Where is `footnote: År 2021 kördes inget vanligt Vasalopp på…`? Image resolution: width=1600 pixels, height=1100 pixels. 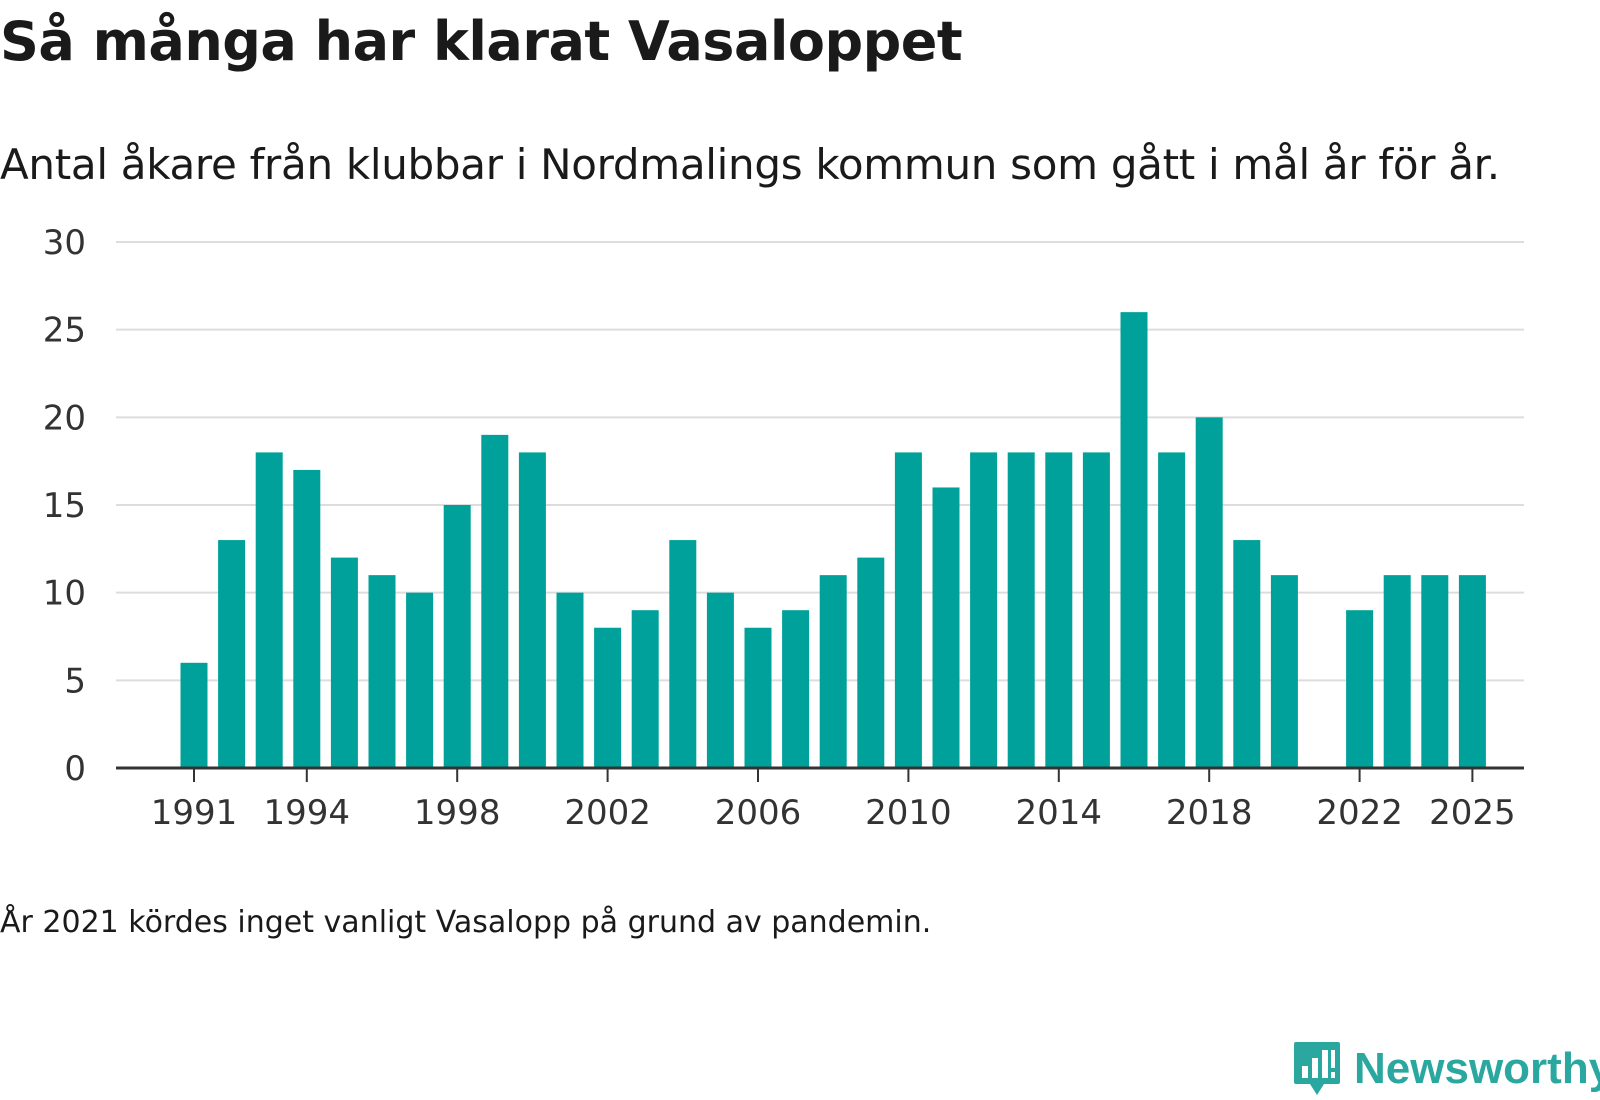 footnote: År 2021 kördes inget vanligt Vasalopp på… is located at coordinates (466, 922).